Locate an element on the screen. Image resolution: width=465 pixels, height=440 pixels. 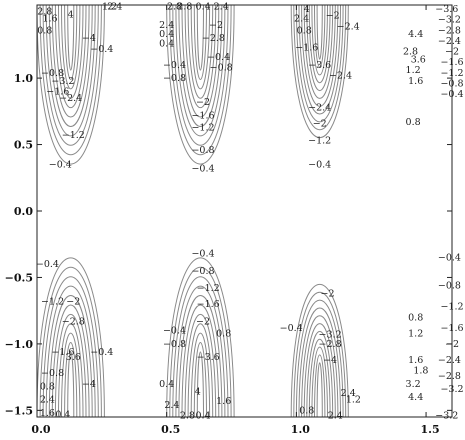
contour-label-2: 0.8 is located at coordinates (44, 30).